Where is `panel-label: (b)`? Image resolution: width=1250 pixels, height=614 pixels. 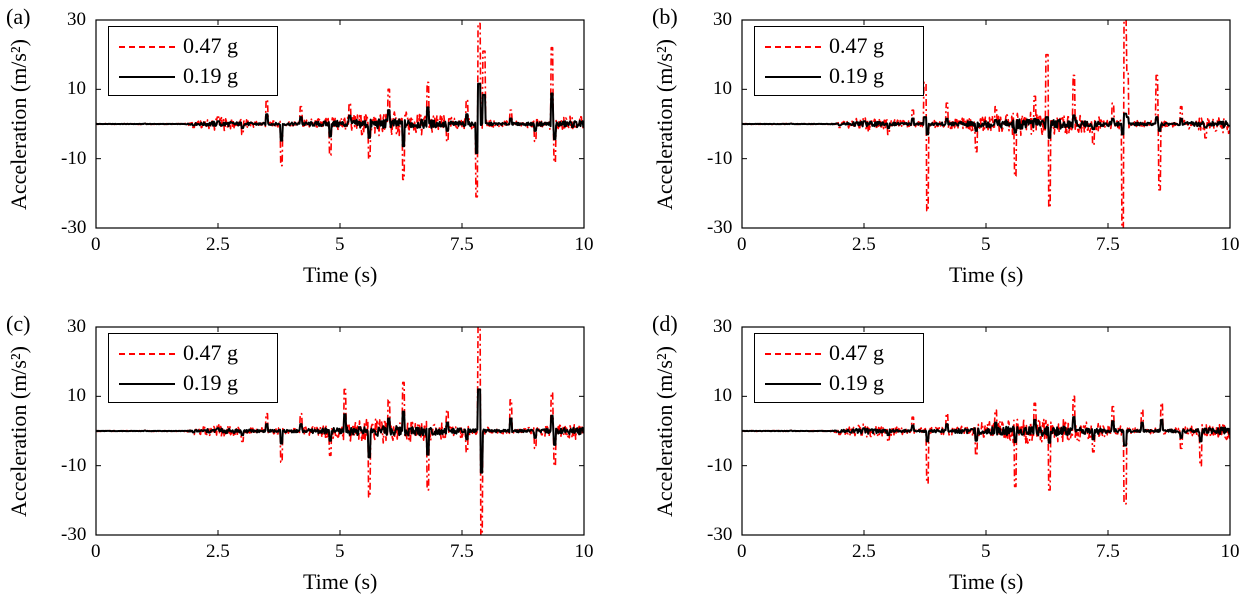 panel-label: (b) is located at coordinates (665, 16).